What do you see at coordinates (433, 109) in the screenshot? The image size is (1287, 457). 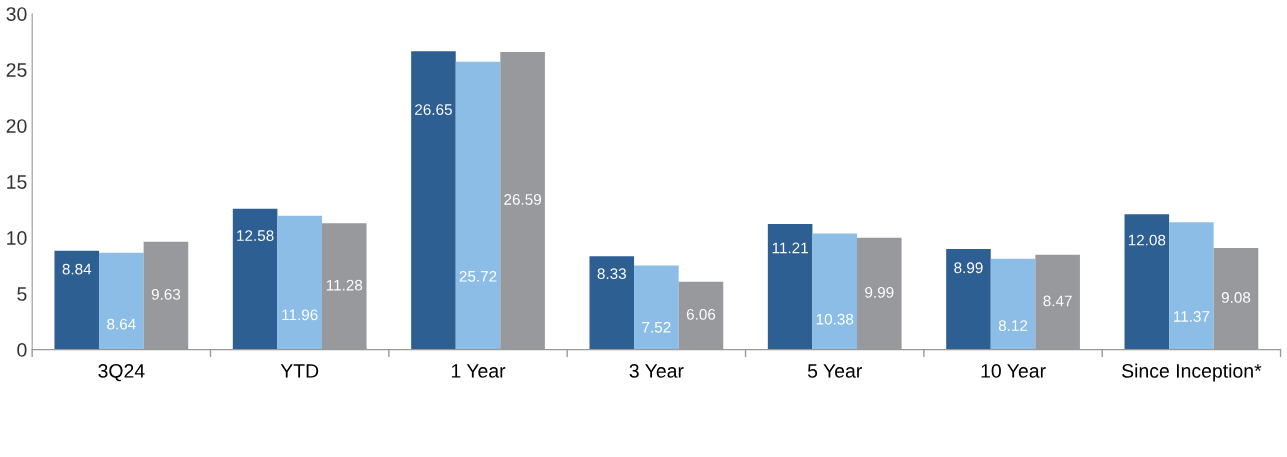 I see `data-label: 26.65` at bounding box center [433, 109].